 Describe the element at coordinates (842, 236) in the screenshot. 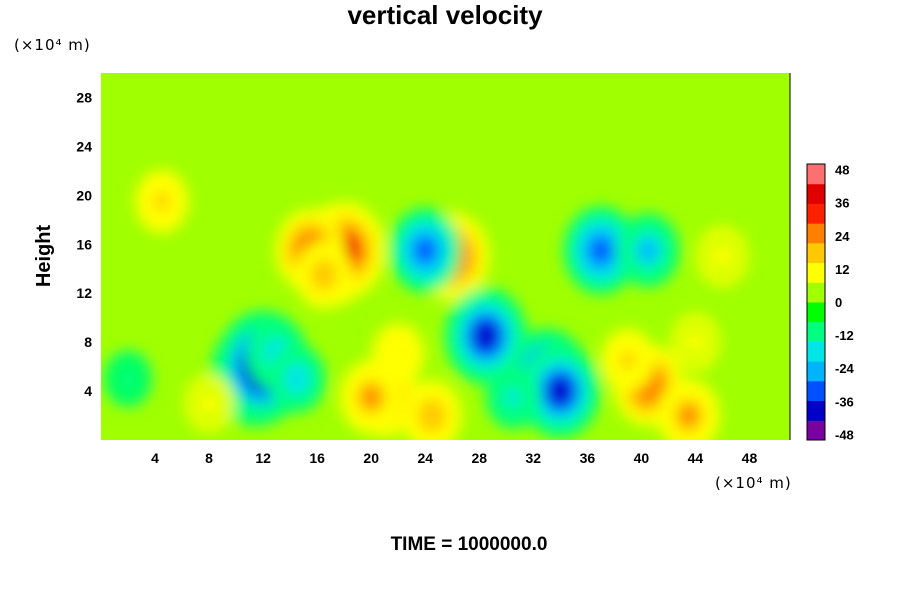

I see `colorbar-tick-label: 24` at that location.